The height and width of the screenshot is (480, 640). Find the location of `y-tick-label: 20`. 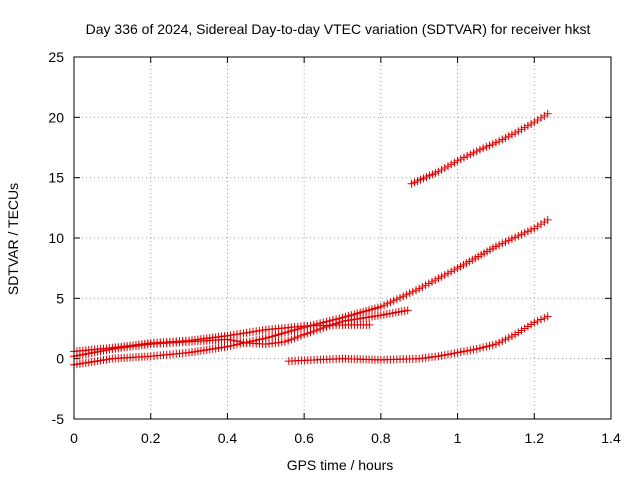

y-tick-label: 20 is located at coordinates (56, 117).